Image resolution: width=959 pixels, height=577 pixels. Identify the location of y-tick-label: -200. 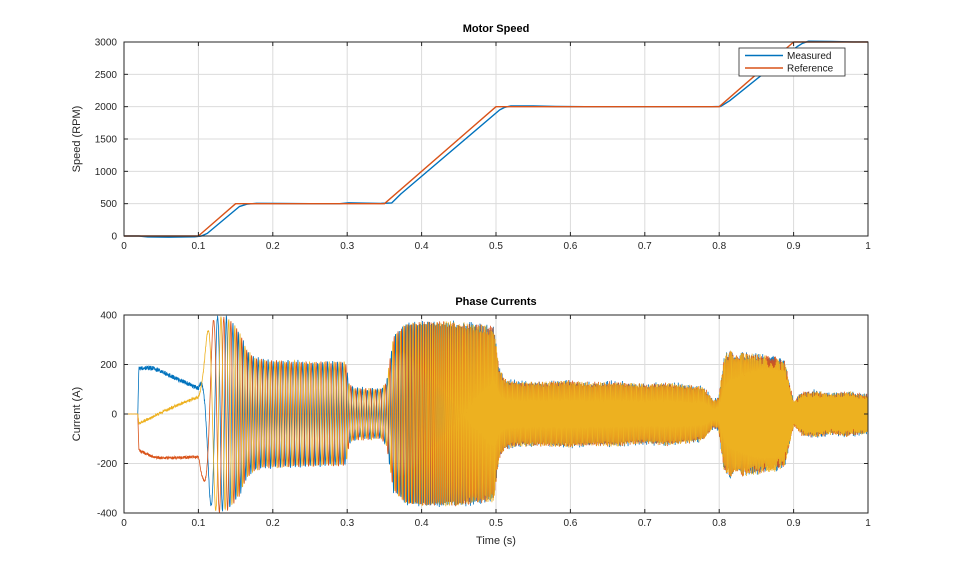
(107, 464).